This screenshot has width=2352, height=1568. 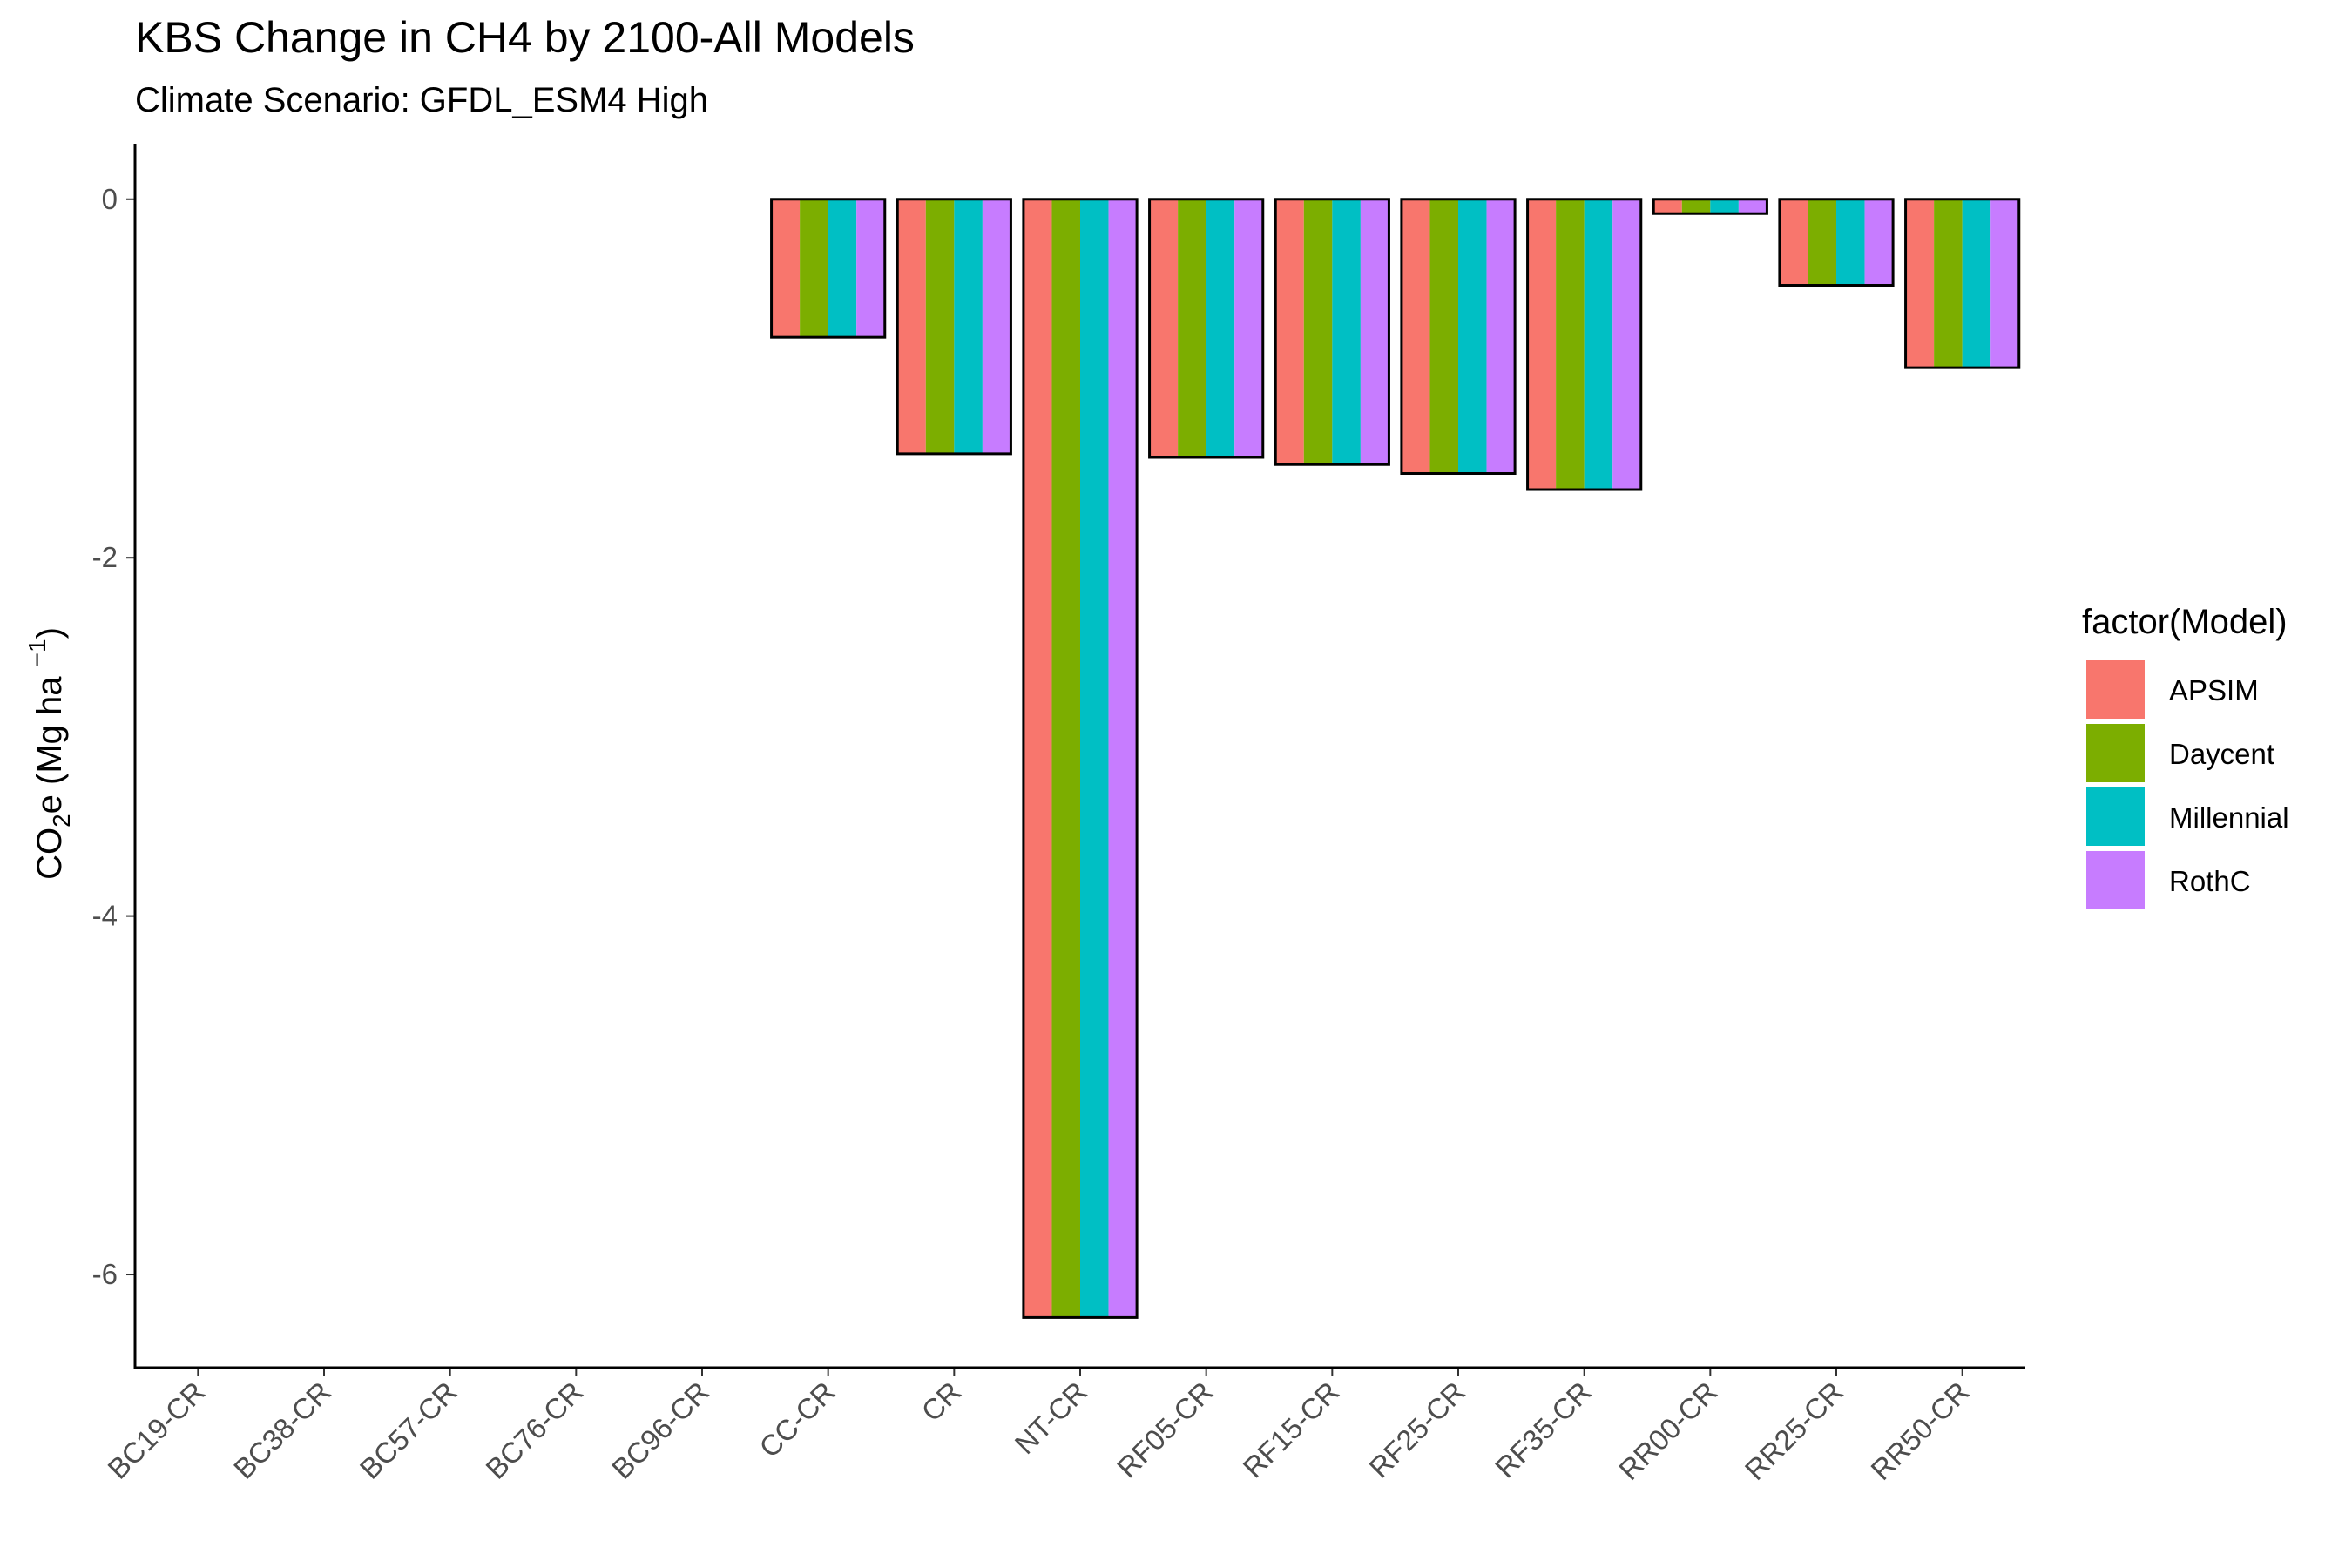 I want to click on bar-millennial-rr25-cr, so click(x=1850, y=242).